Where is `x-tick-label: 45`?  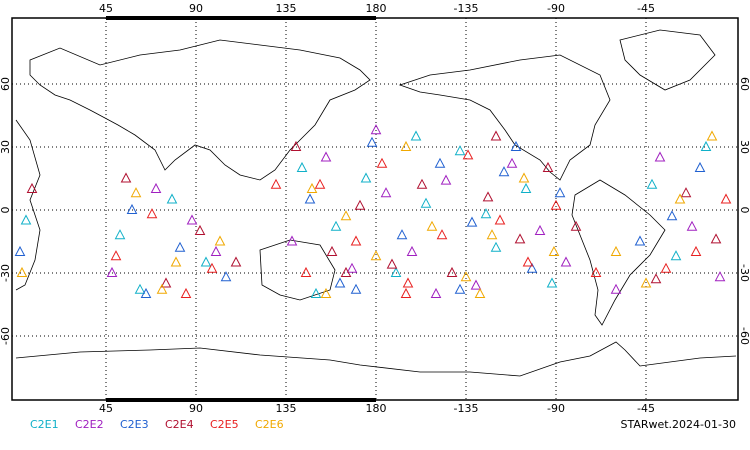 x-tick-label: 45 is located at coordinates (106, 408).